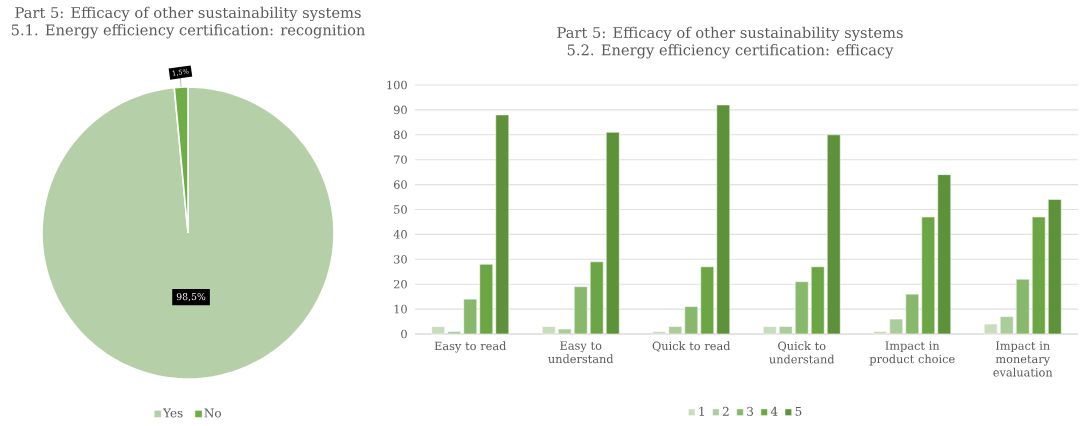 Image resolution: width=1081 pixels, height=426 pixels. Describe the element at coordinates (400, 110) in the screenshot. I see `y-tick-label: 90` at that location.